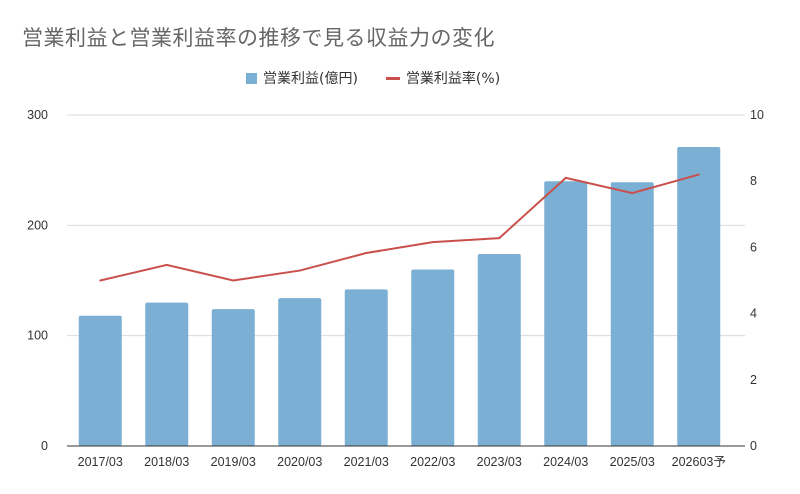 Image resolution: width=800 pixels, height=494 pixels. Describe the element at coordinates (753, 247) in the screenshot. I see `right-axis-tick-label: 6` at that location.